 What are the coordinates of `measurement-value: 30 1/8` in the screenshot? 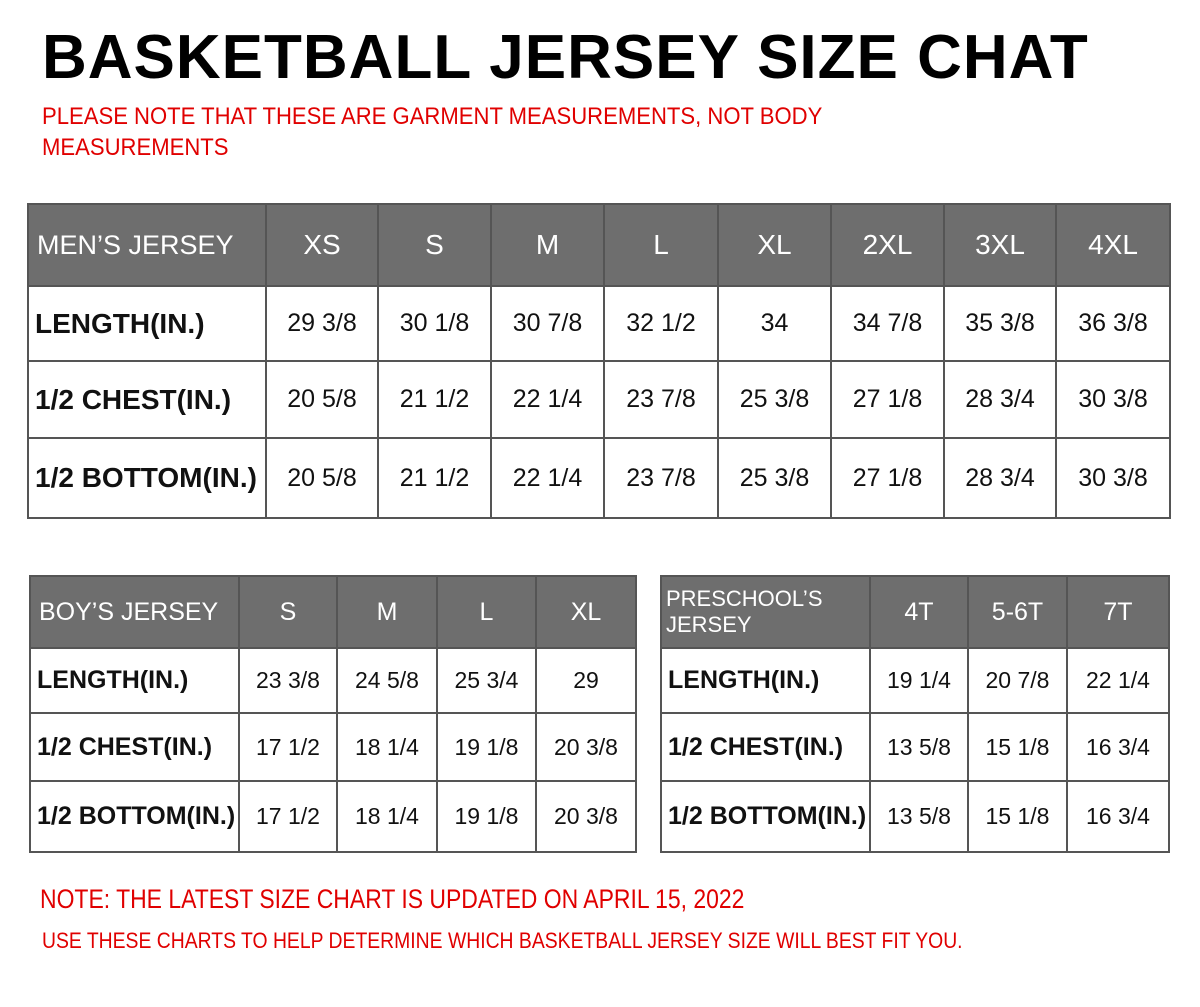 It's located at (434, 323).